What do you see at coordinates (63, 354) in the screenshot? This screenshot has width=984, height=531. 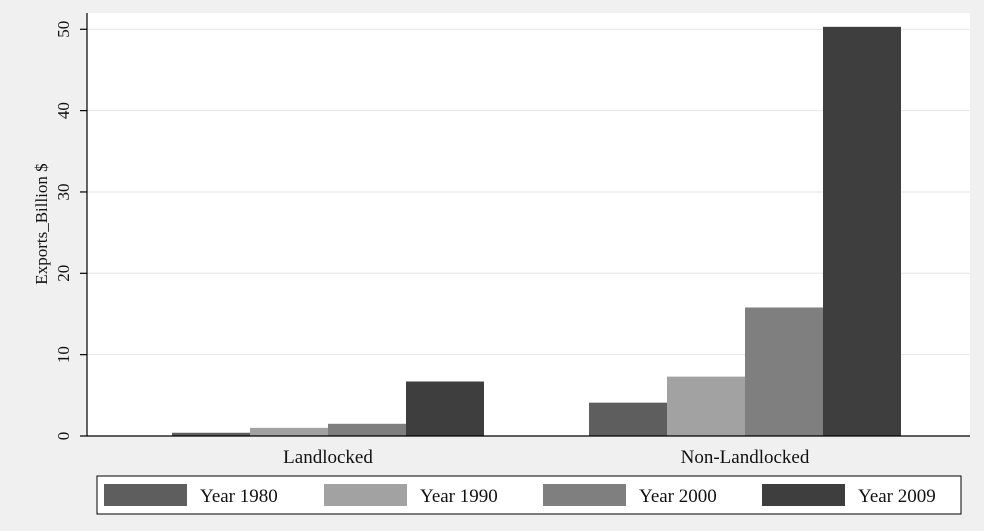 I see `y-tick-label: 10` at bounding box center [63, 354].